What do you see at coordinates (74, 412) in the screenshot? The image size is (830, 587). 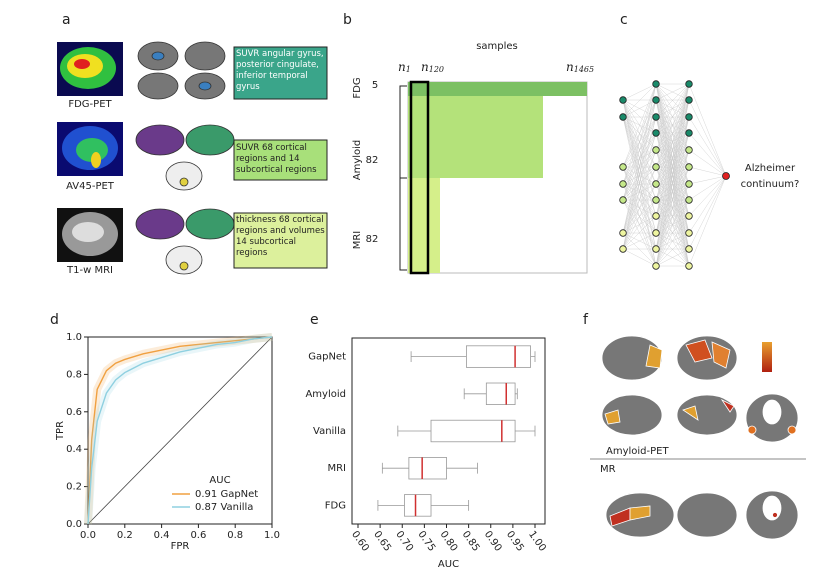 I see `y-tick-label: 0.6` at bounding box center [74, 412].